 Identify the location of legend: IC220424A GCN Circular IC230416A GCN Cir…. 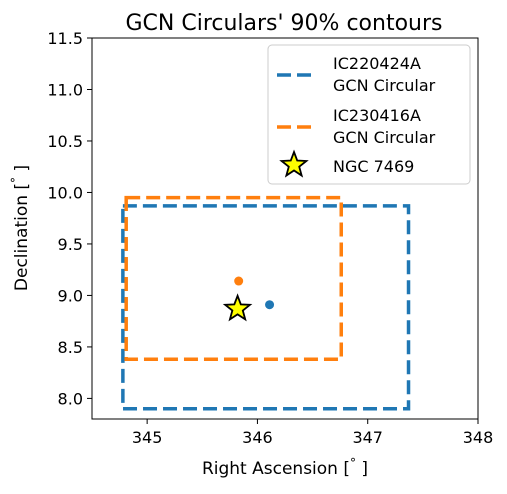
(369, 114).